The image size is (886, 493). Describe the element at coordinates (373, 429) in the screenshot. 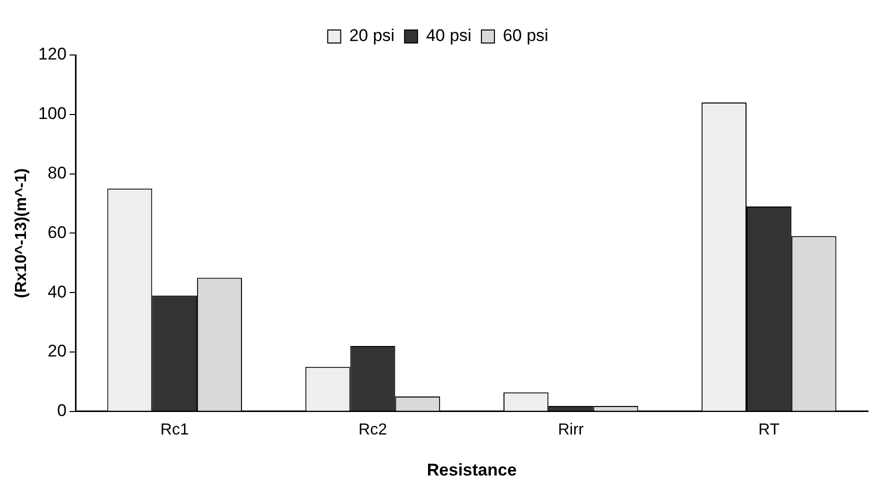

I see `x-tick-label: Rc2` at that location.